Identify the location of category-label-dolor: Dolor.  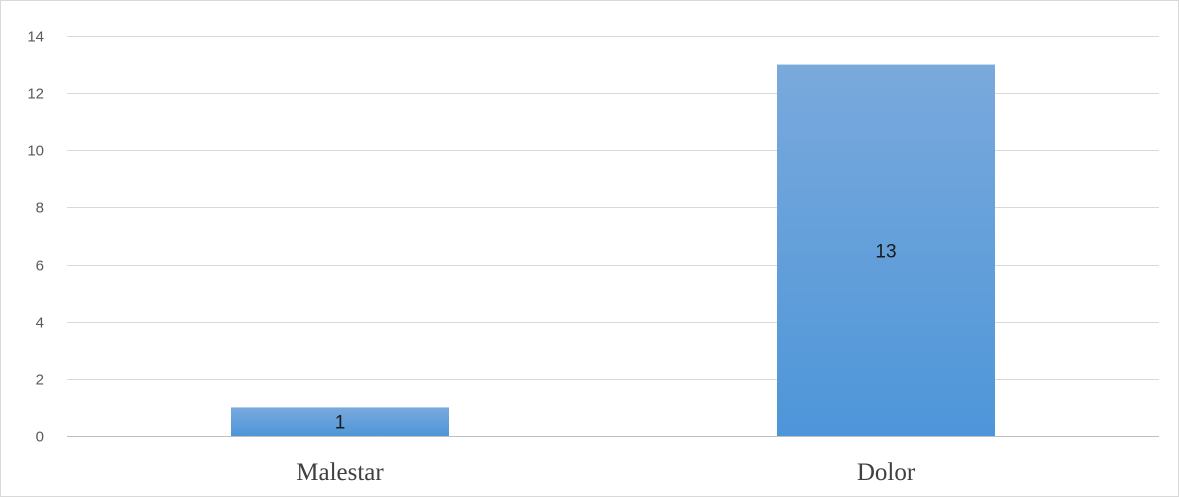
(886, 472).